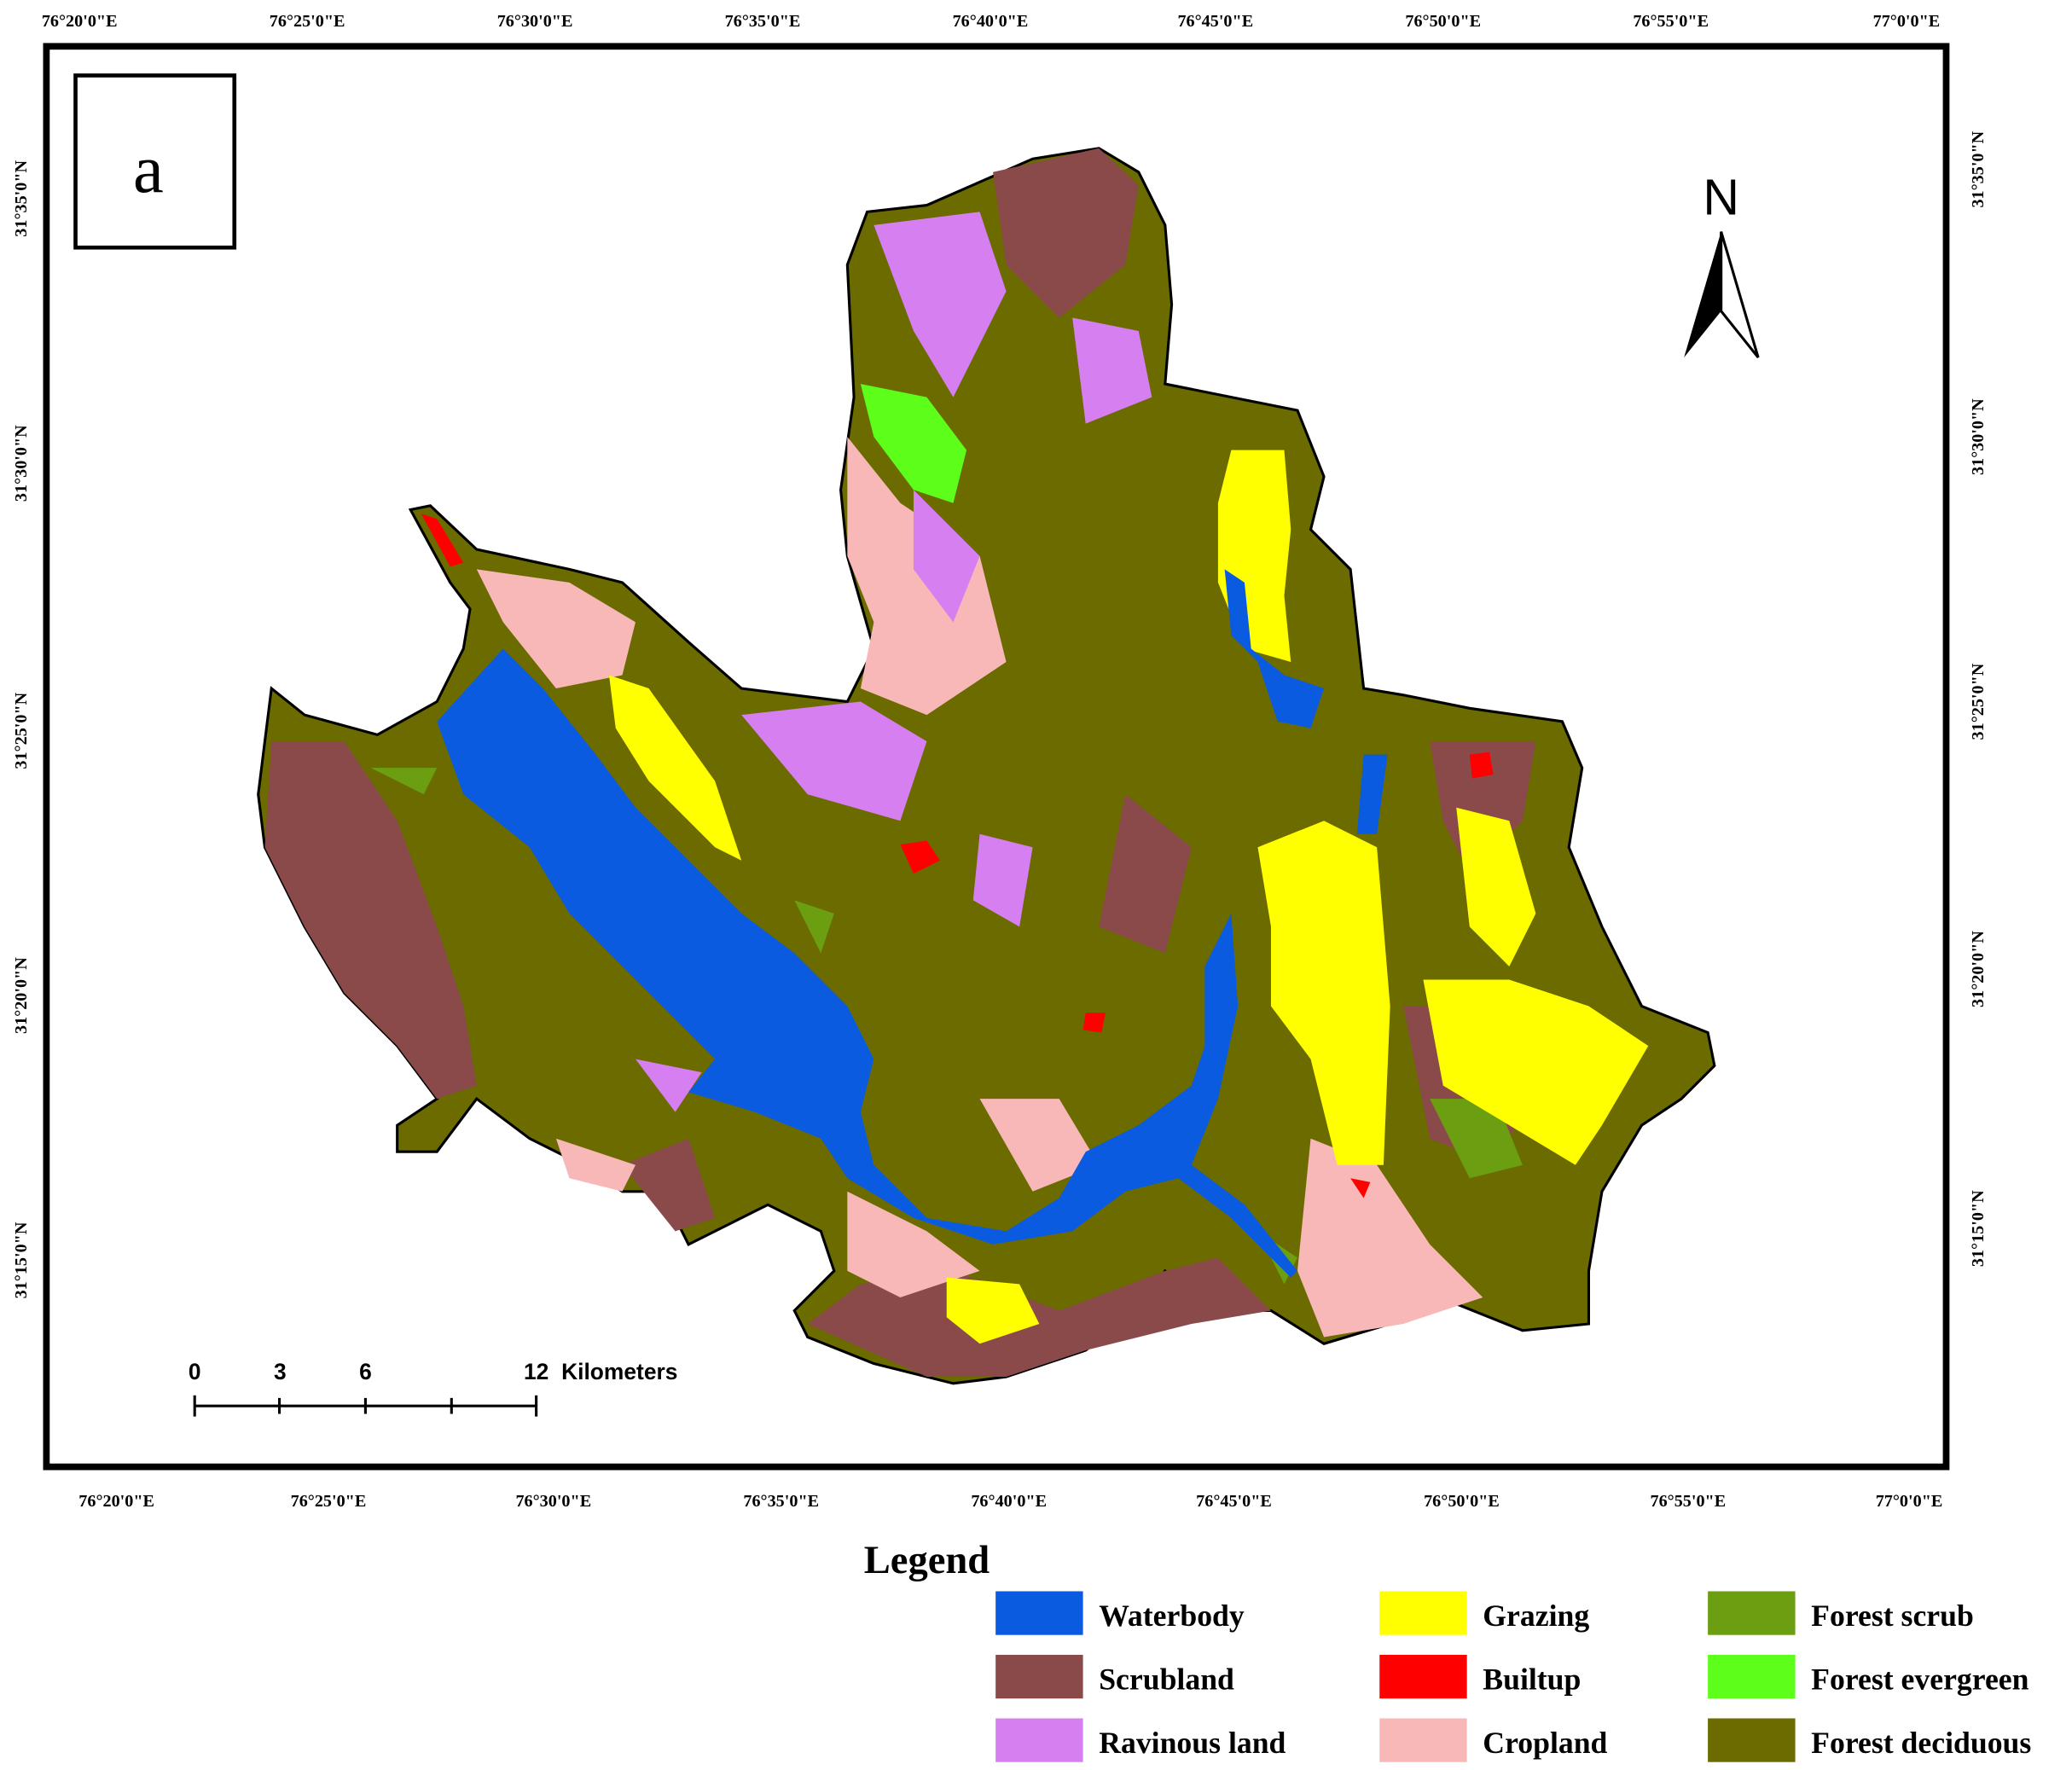  Describe the element at coordinates (280, 1371) in the screenshot. I see `scale-tick-label: 3` at that location.